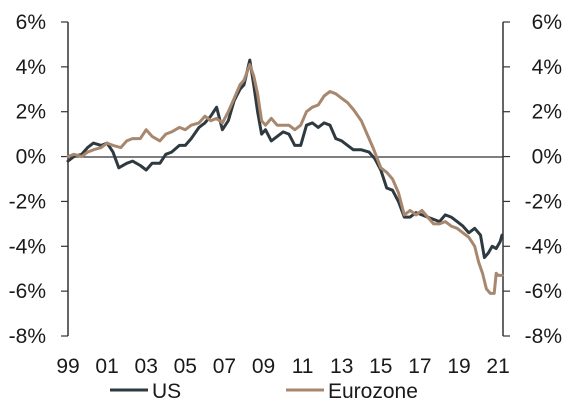 The width and height of the screenshot is (574, 405). What do you see at coordinates (166, 391) in the screenshot?
I see `legend-label-us: US` at bounding box center [166, 391].